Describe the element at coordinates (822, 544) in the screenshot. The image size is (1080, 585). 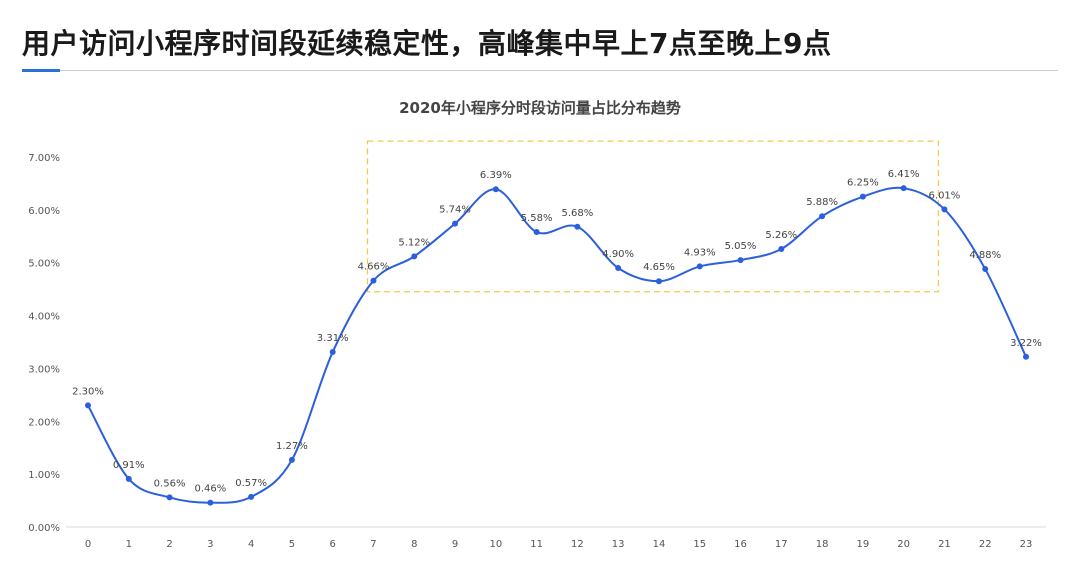
I see `x-tick-label: 18` at that location.